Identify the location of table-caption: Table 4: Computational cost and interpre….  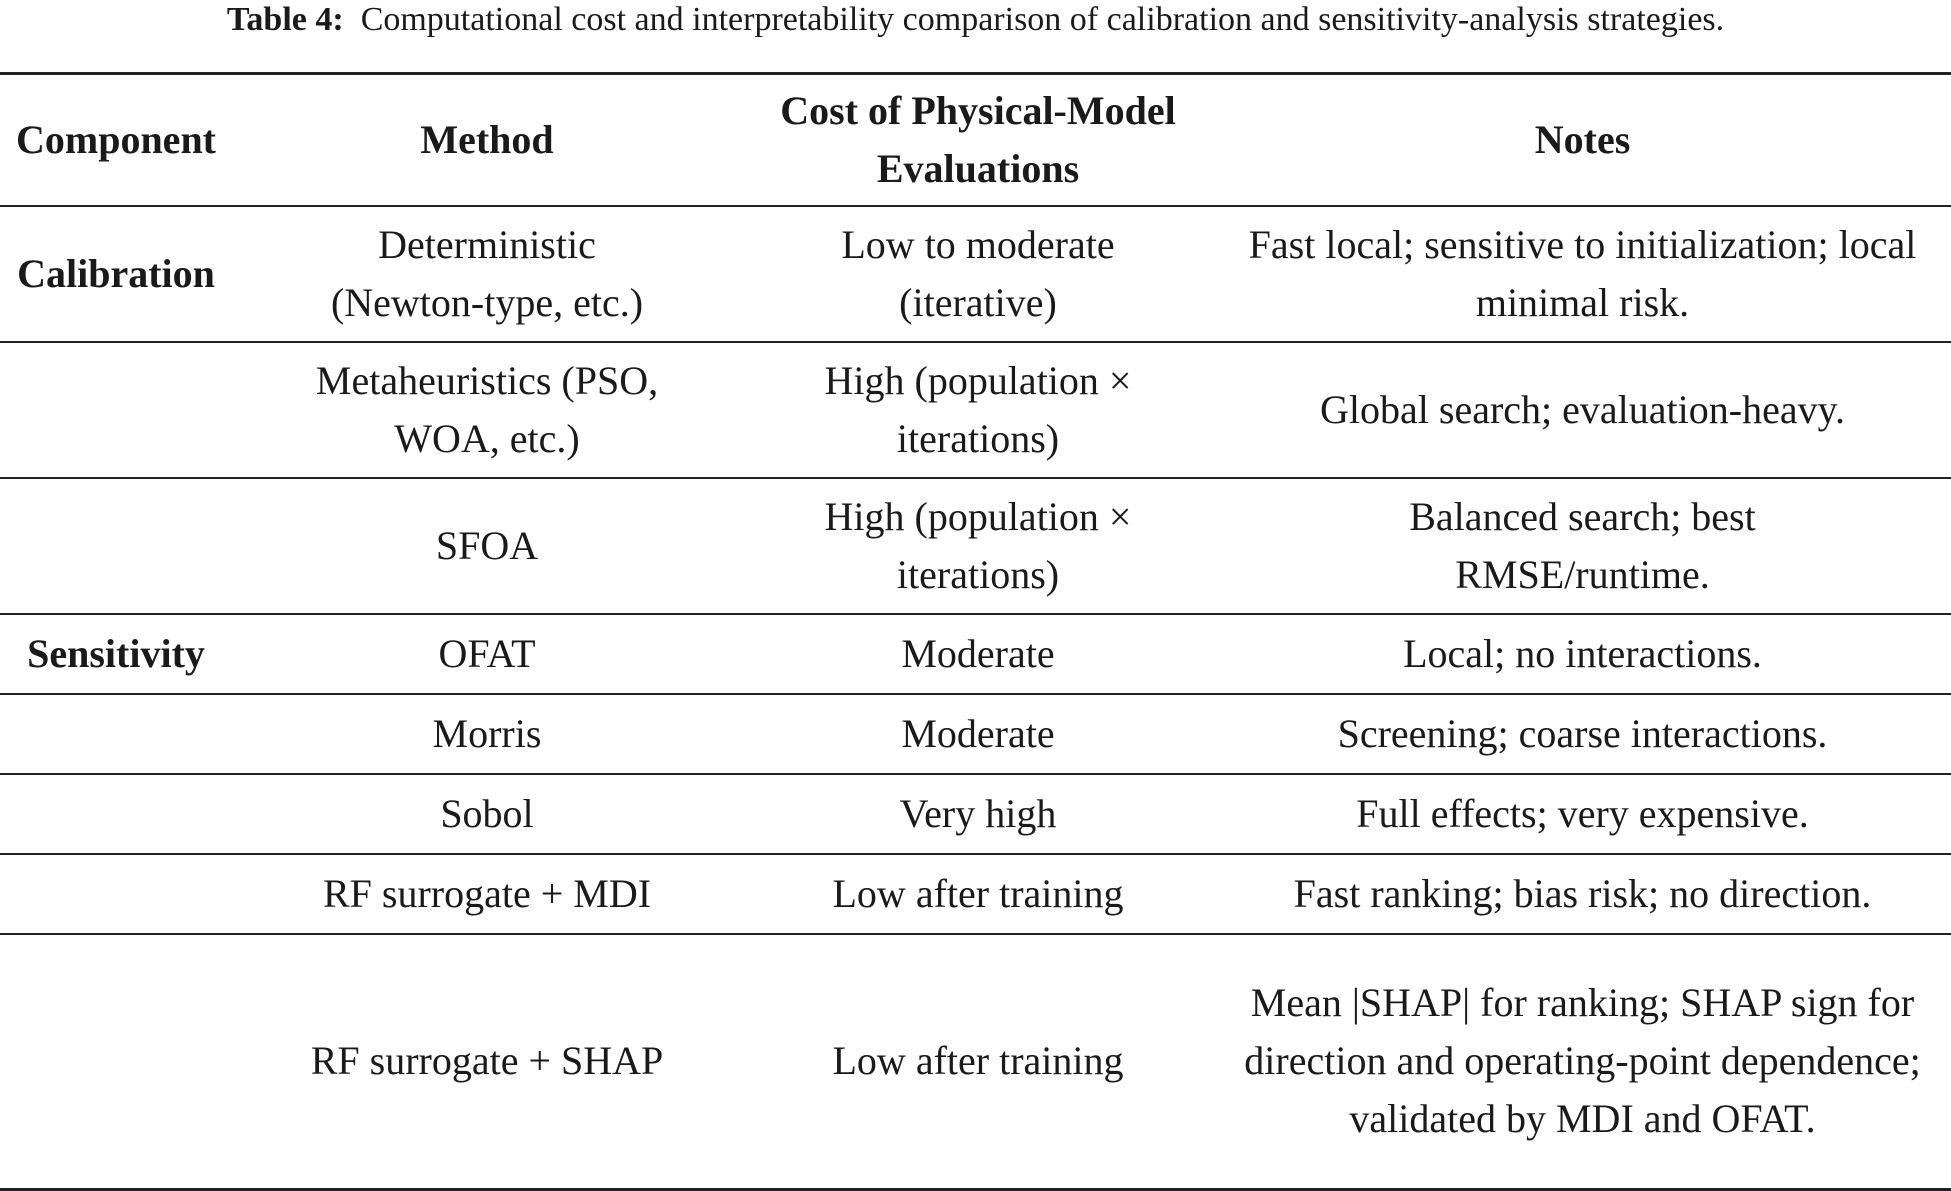
(975, 24).